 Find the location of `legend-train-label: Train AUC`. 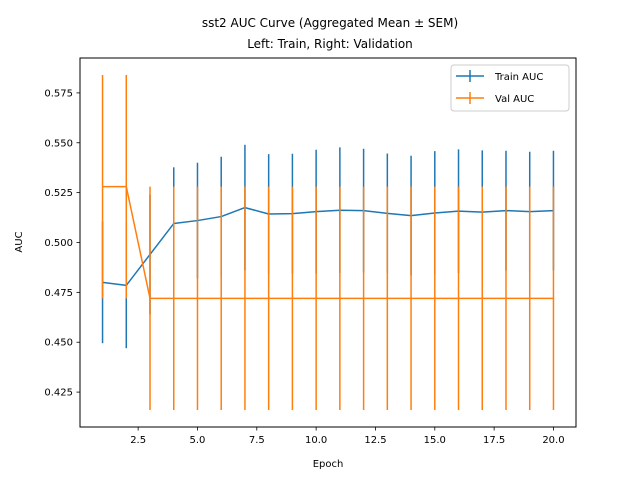

legend-train-label: Train AUC is located at coordinates (518, 77).